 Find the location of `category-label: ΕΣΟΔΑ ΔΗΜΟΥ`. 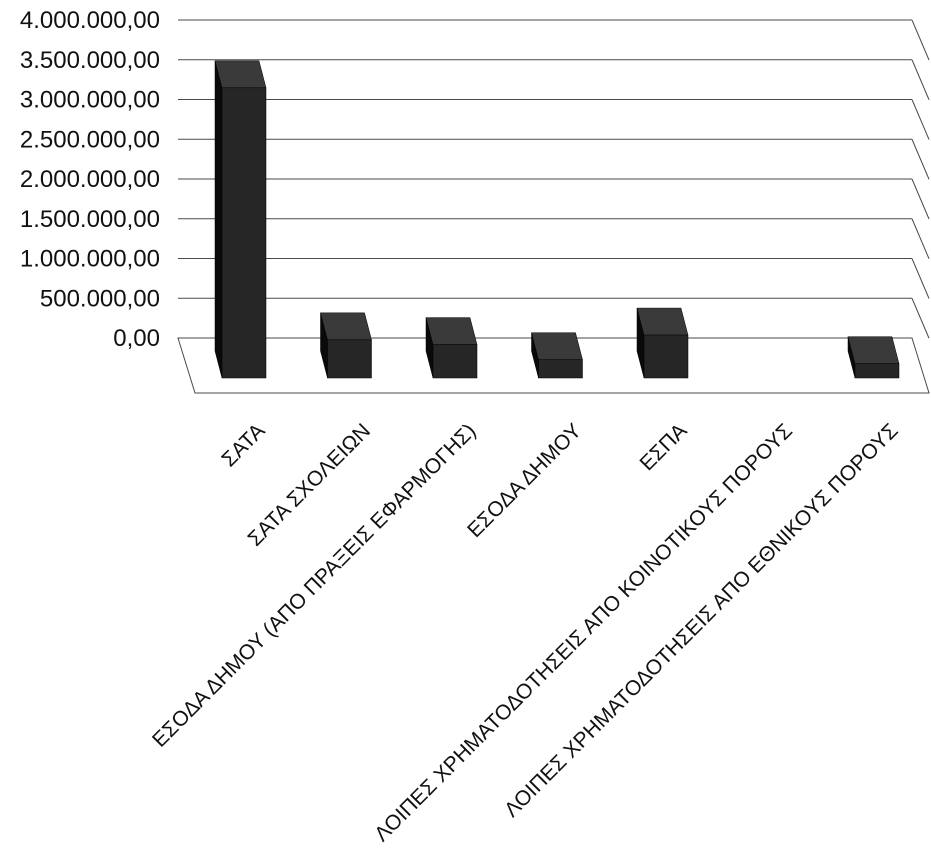

category-label: ΕΣΟΔΑ ΔΗΜΟΥ is located at coordinates (524, 480).